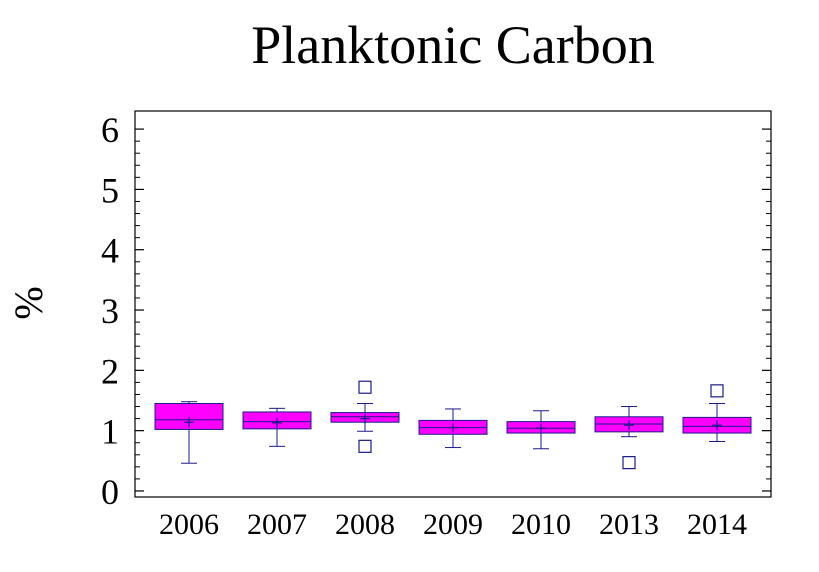 Image resolution: width=819 pixels, height=572 pixels. What do you see at coordinates (110, 432) in the screenshot?
I see `y-tick-label: 1` at bounding box center [110, 432].